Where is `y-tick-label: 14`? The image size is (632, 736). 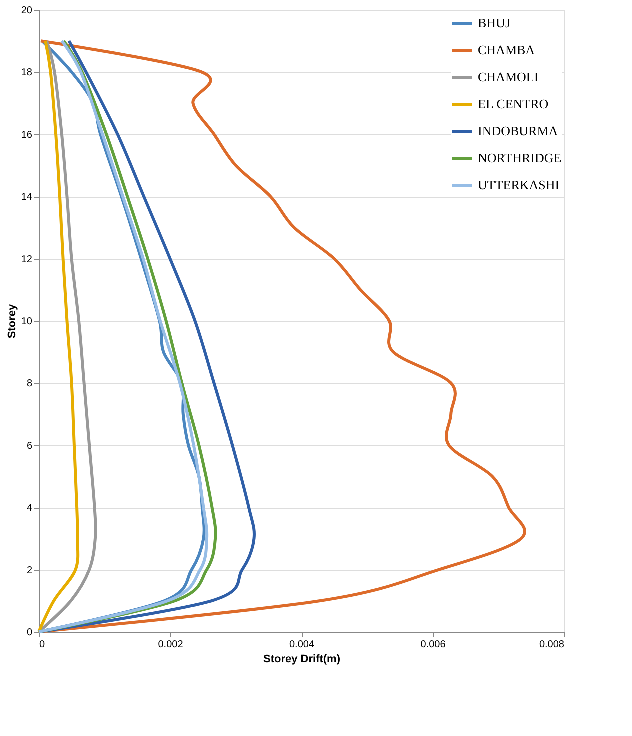 y-tick-label: 14 is located at coordinates (27, 198).